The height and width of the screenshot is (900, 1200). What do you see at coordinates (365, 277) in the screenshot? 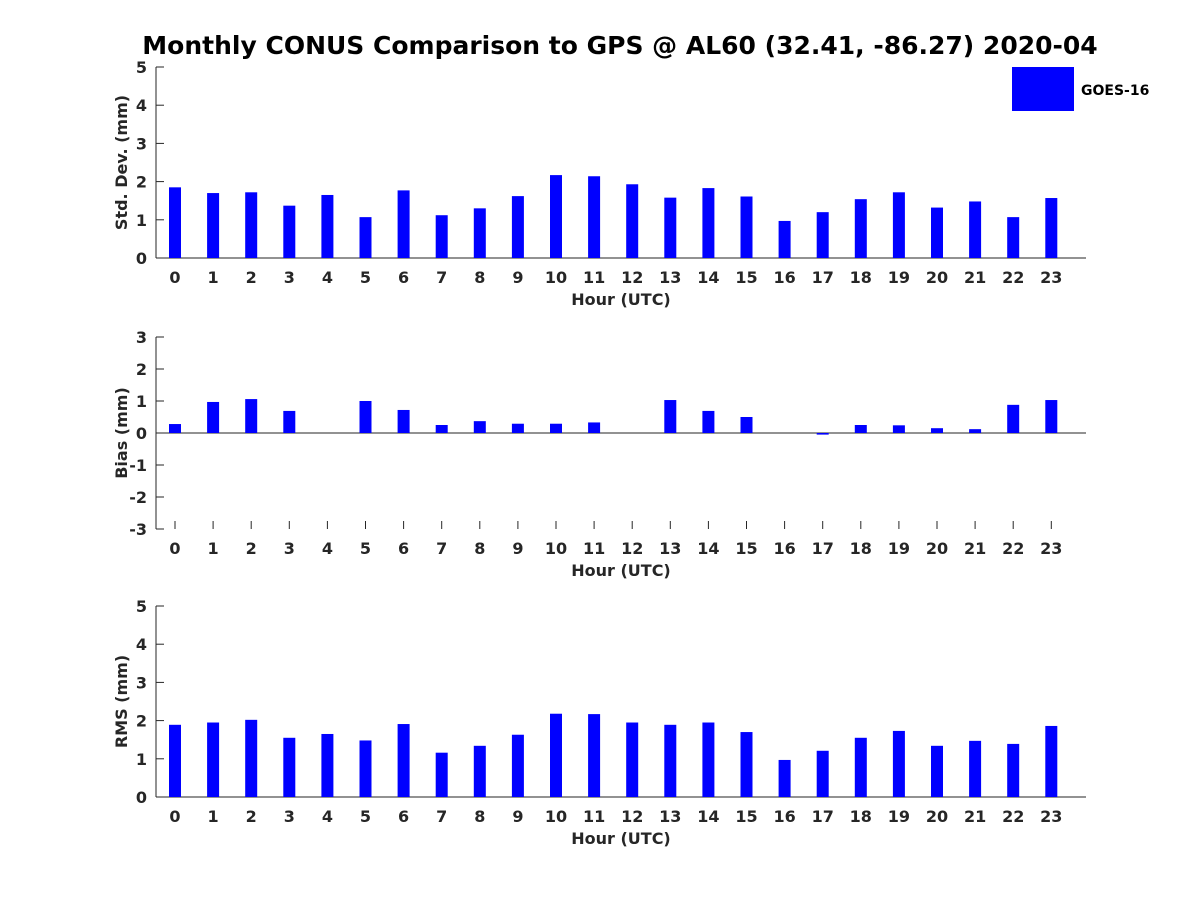
I see `std-dev-x-tick-label: 5` at bounding box center [365, 277].